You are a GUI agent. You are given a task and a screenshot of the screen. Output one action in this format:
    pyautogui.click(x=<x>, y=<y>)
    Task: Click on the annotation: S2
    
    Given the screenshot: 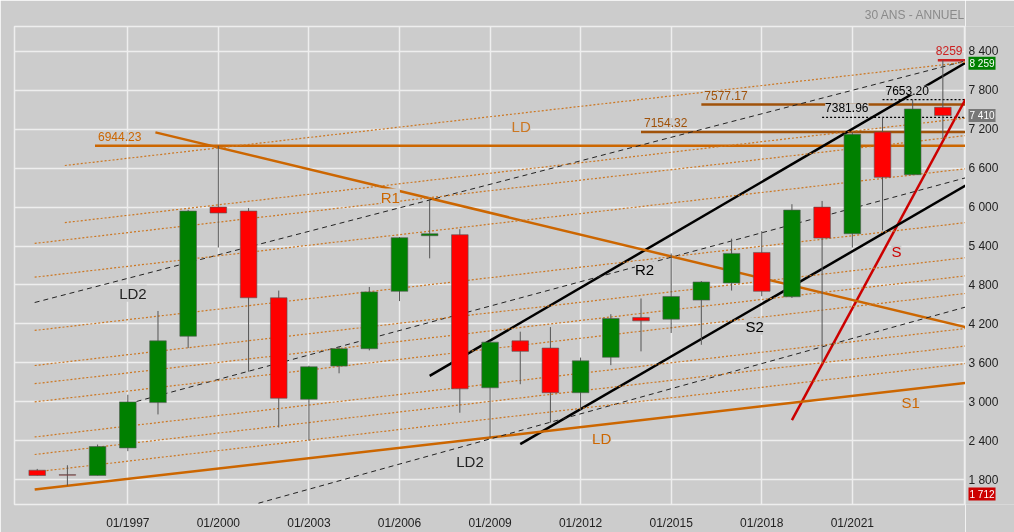 What is the action you would take?
    pyautogui.click(x=754, y=326)
    